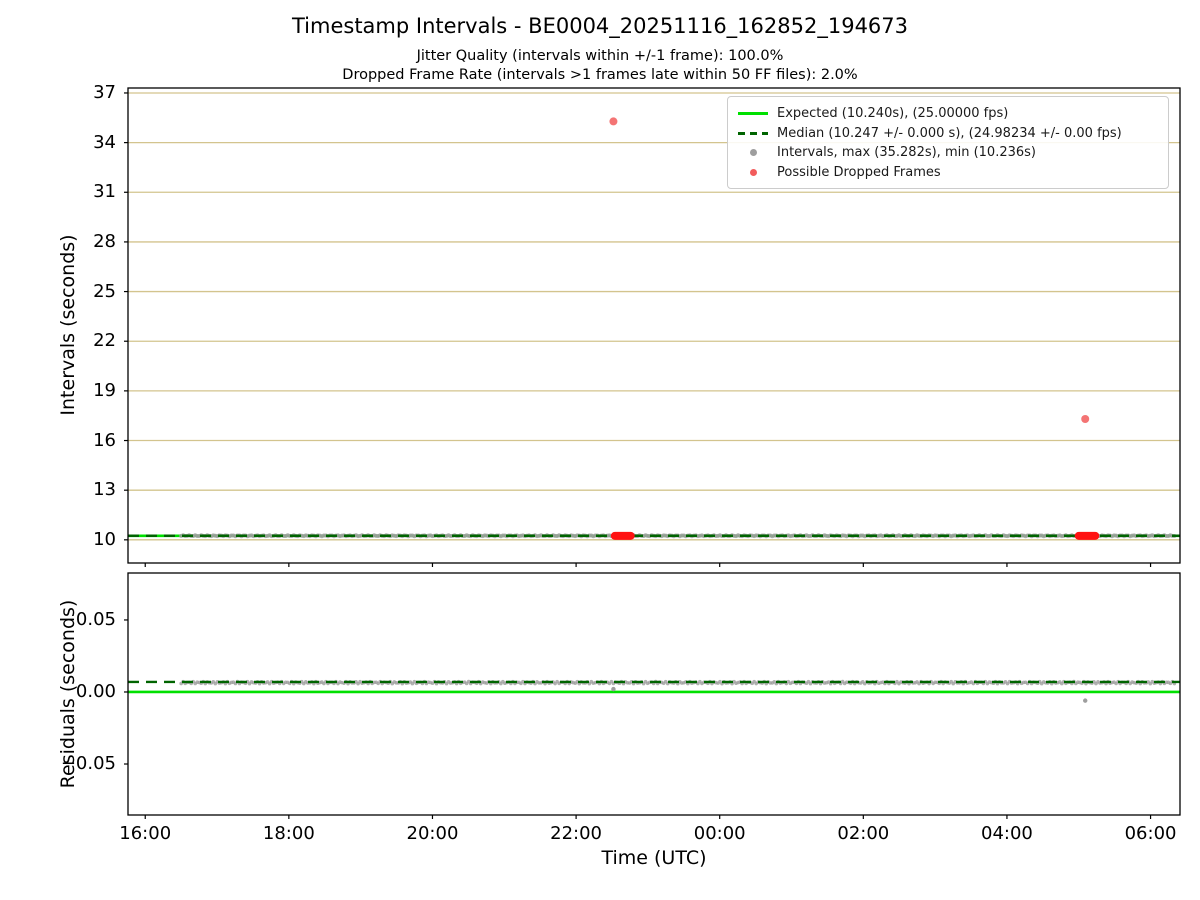 The width and height of the screenshot is (1200, 900). What do you see at coordinates (145, 833) in the screenshot?
I see `x-tick-label: 16:00` at bounding box center [145, 833].